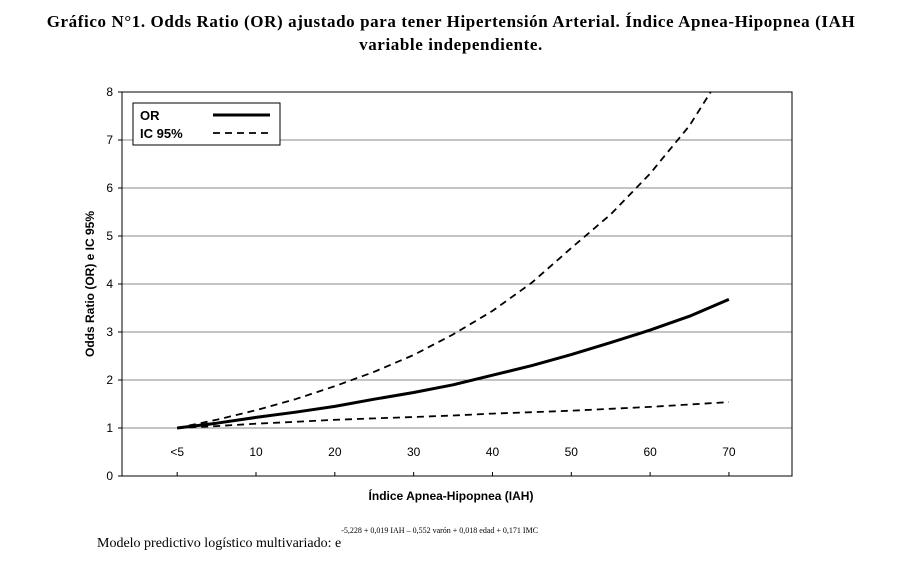  Describe the element at coordinates (109, 332) in the screenshot. I see `y-tick-label: 3` at that location.